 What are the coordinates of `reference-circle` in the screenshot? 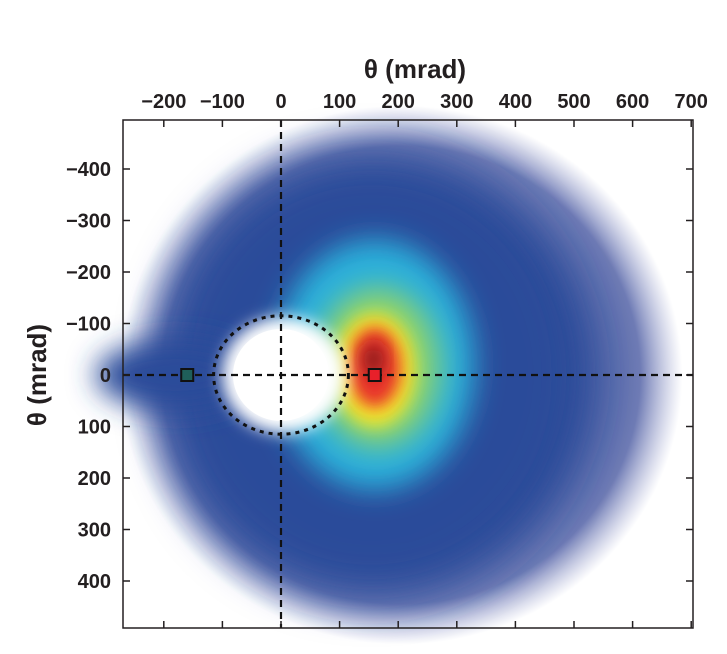 It's located at (281, 375).